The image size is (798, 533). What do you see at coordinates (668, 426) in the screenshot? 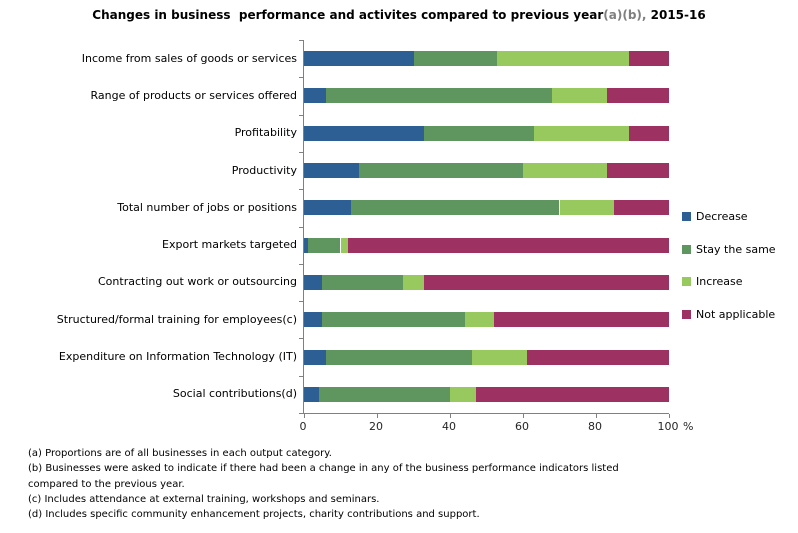
I see `value-axis-tick-label: 100` at bounding box center [668, 426].